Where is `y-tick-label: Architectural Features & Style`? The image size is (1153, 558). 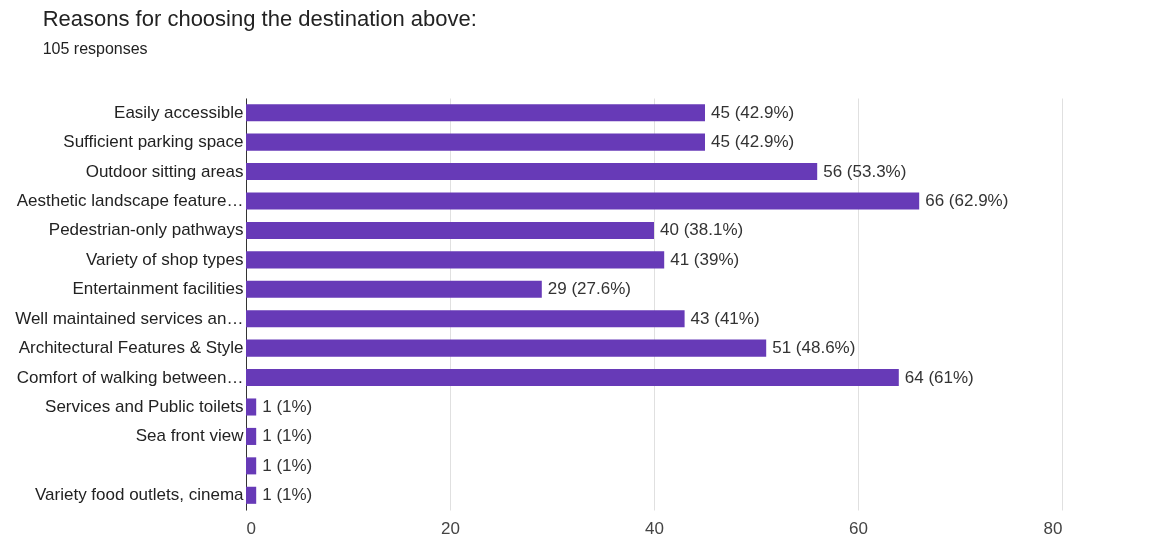
y-tick-label: Architectural Features & Style is located at coordinates (131, 348).